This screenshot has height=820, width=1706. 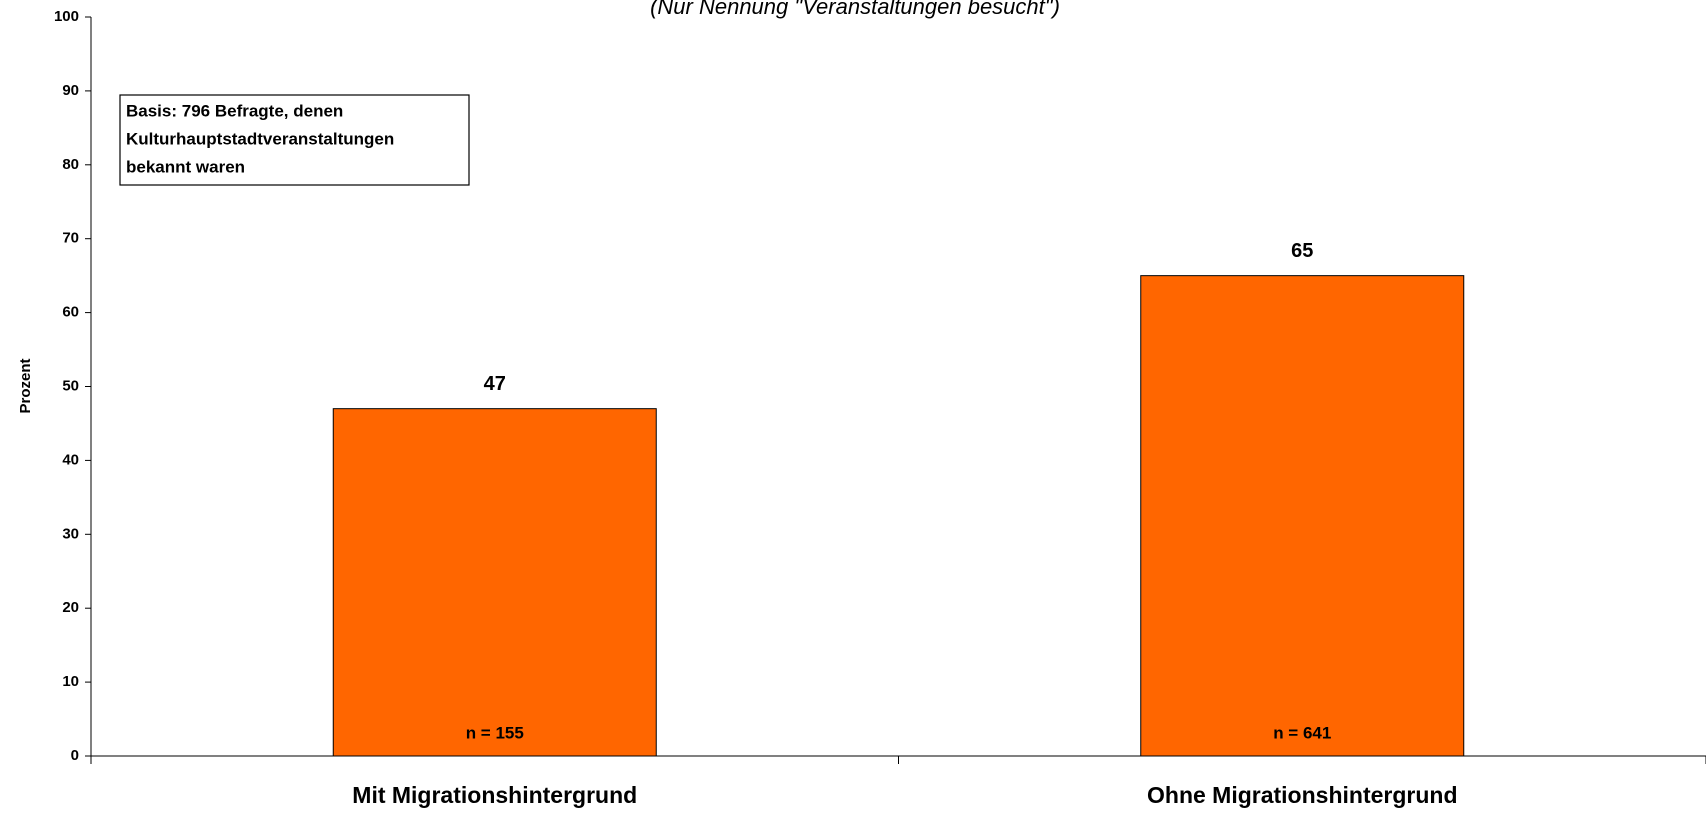 I want to click on x-tick-label: Mit Migrationshintergrund, so click(x=494, y=795).